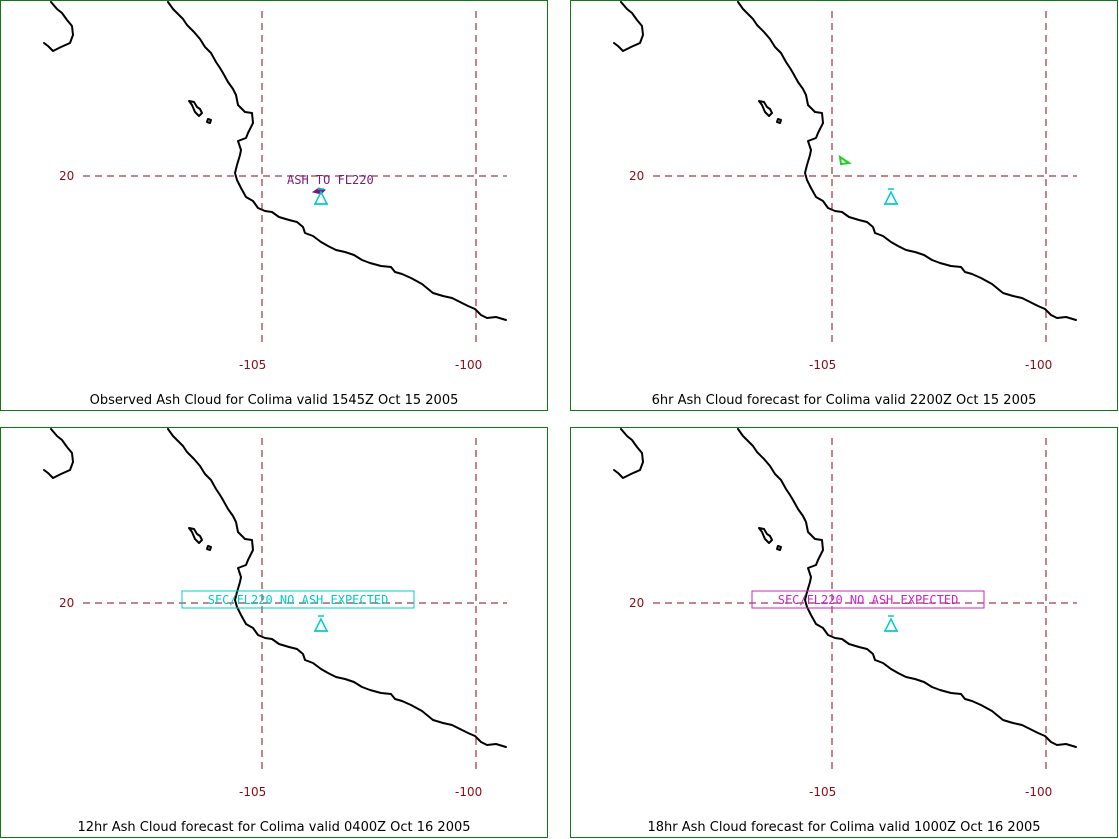  What do you see at coordinates (330, 180) in the screenshot?
I see `annotation-text: ASH TO FL220` at bounding box center [330, 180].